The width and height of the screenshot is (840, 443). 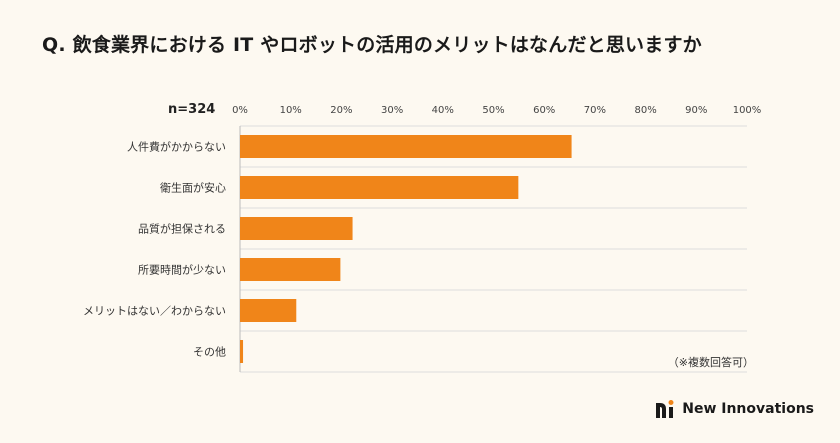 I want to click on x-tick-label: 40%, so click(x=443, y=110).